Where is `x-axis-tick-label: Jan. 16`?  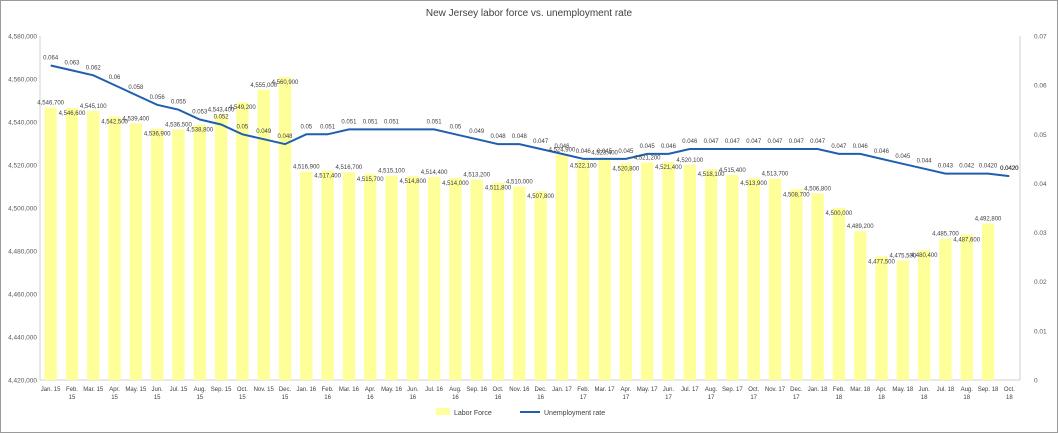
x-axis-tick-label: Jan. 16 is located at coordinates (306, 390).